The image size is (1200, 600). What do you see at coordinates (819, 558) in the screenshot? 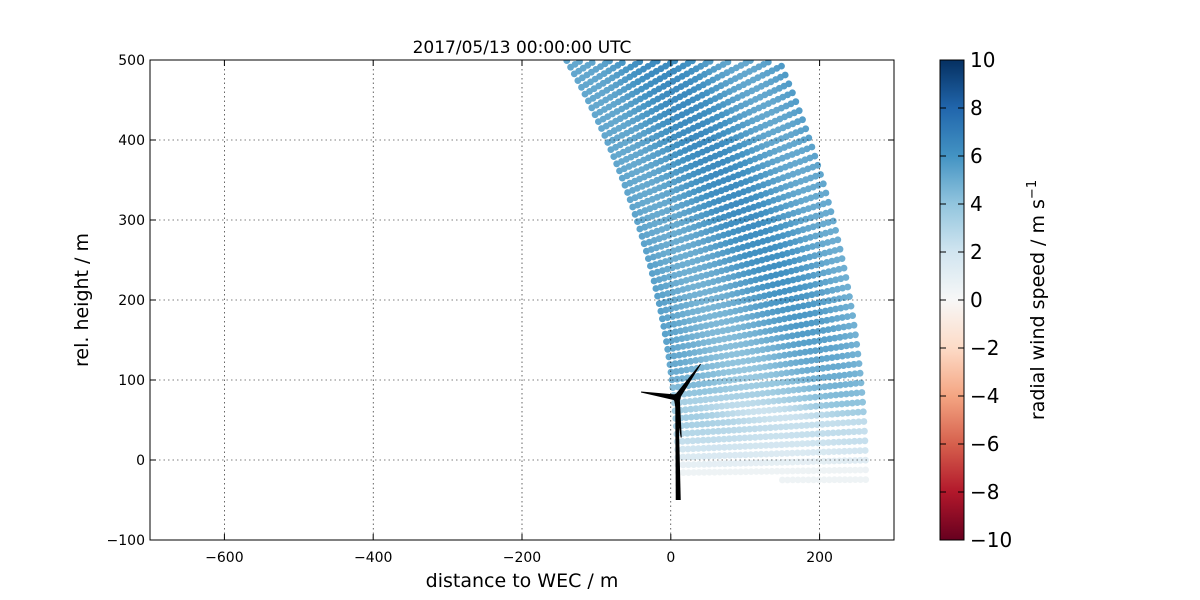
I see `x-tick-label: 200` at bounding box center [819, 558].